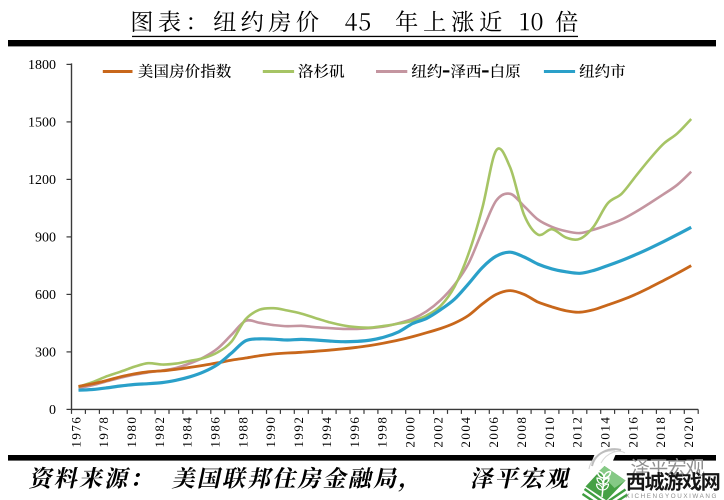  What do you see at coordinates (354, 432) in the screenshot?
I see `svg-text: 1996` at bounding box center [354, 432].